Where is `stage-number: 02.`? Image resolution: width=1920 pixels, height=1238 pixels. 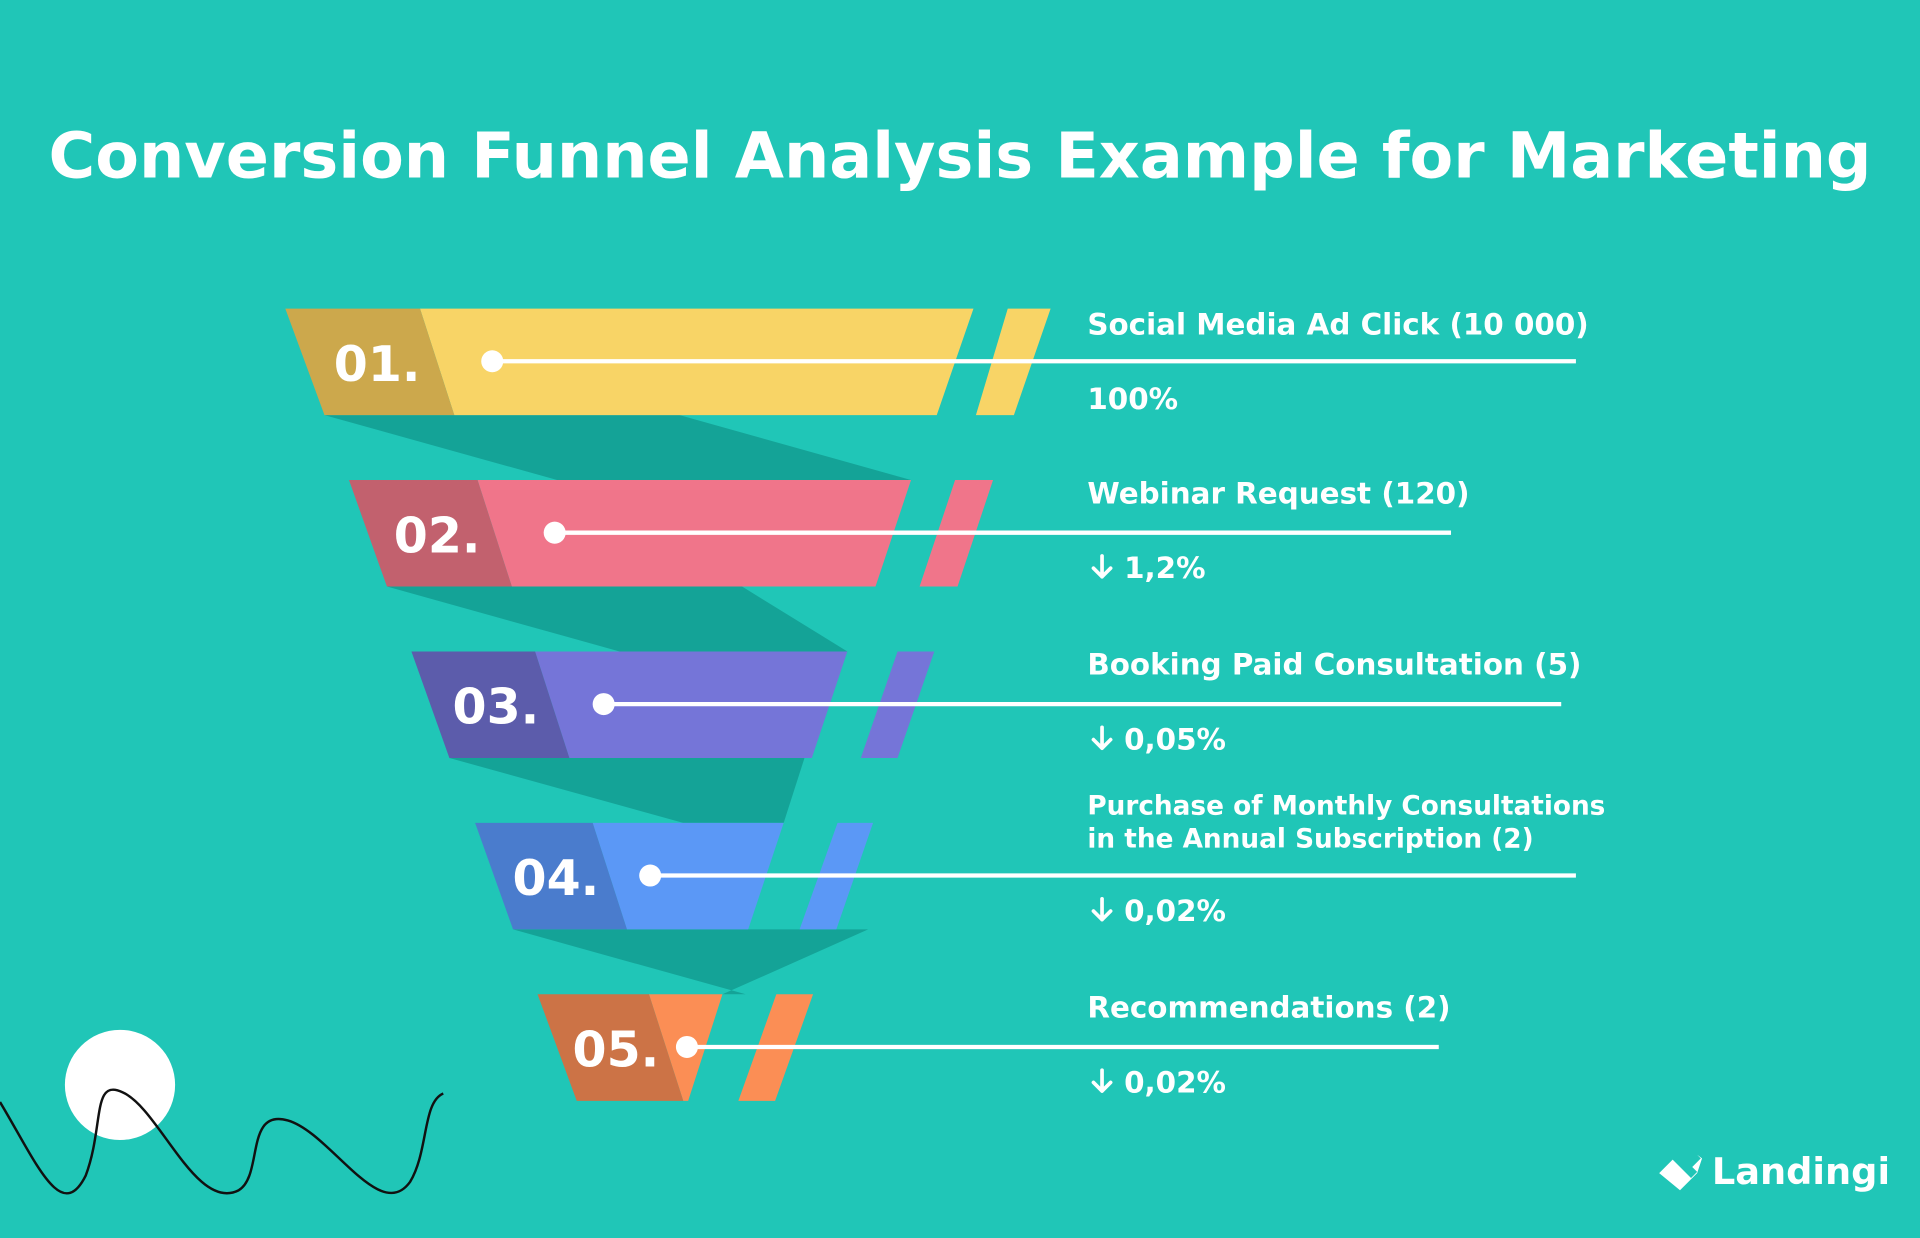 stage-number: 02. is located at coordinates (437, 535).